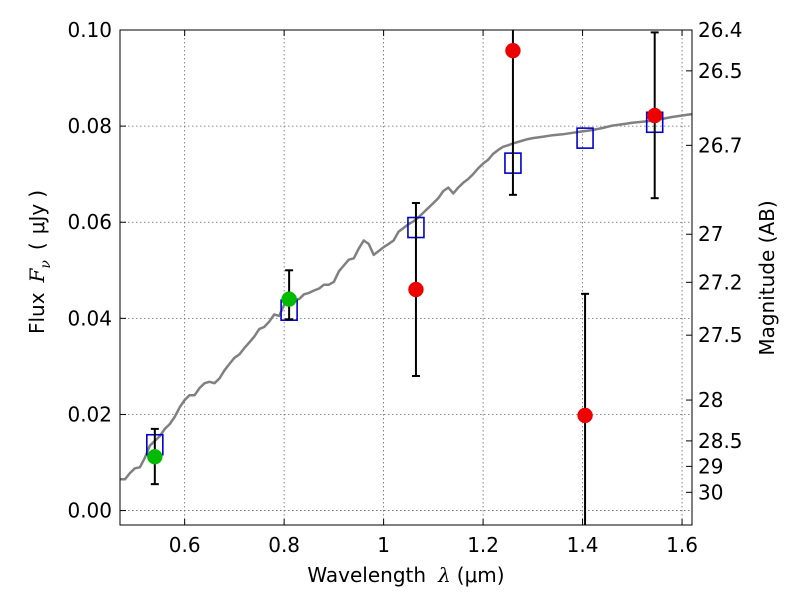  What do you see at coordinates (89, 318) in the screenshot?
I see `y-tick-label: 0.04` at bounding box center [89, 318].